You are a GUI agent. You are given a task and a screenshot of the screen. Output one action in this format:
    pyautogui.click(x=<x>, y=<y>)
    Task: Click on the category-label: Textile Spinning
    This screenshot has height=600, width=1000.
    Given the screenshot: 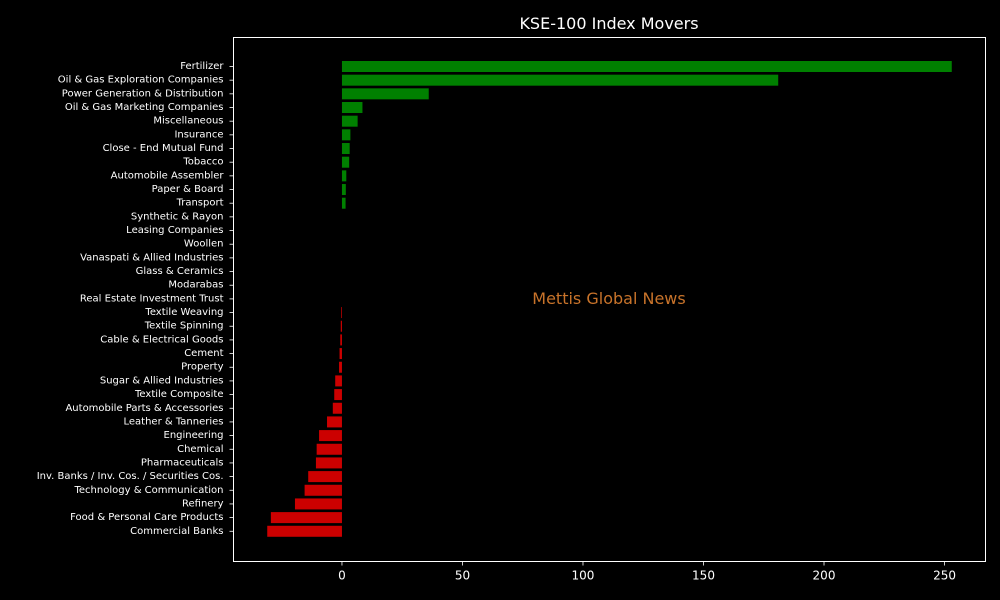 What is the action you would take?
    pyautogui.click(x=184, y=326)
    